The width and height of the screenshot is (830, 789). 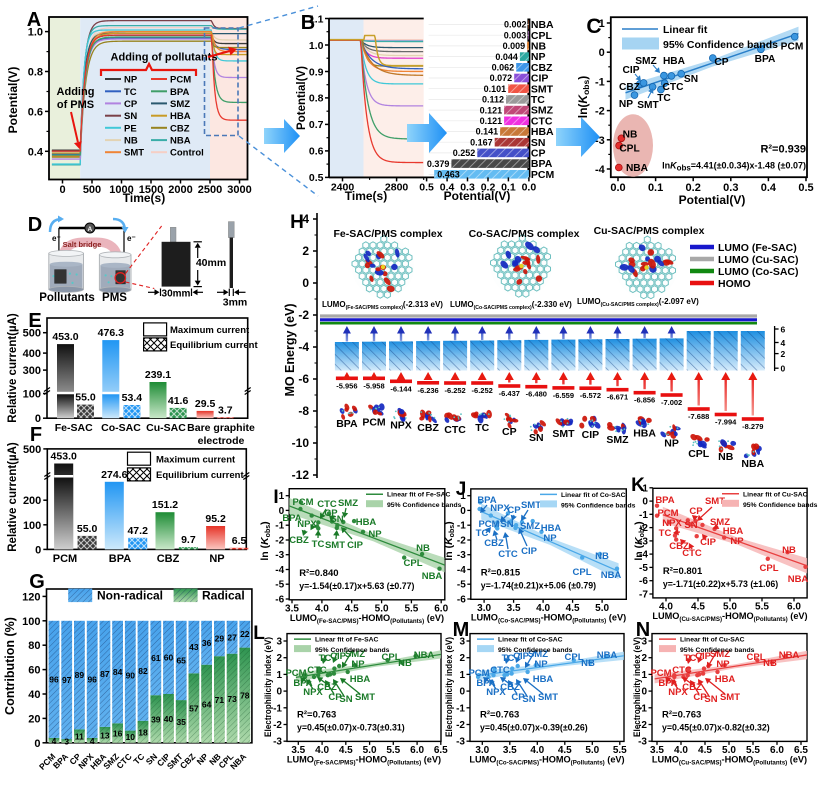 I want to click on svg-text: Radical, so click(x=223, y=596).